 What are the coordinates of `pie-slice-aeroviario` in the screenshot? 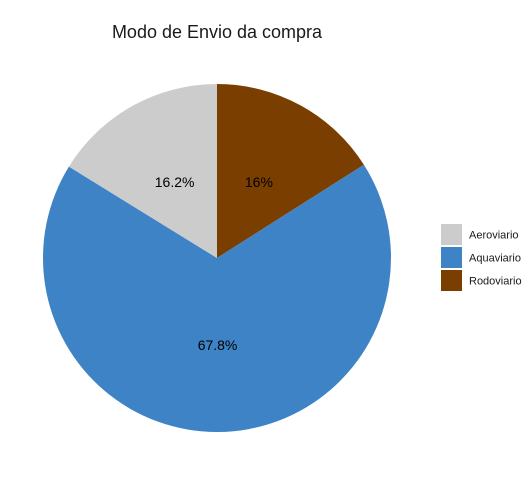 It's located at (142, 171).